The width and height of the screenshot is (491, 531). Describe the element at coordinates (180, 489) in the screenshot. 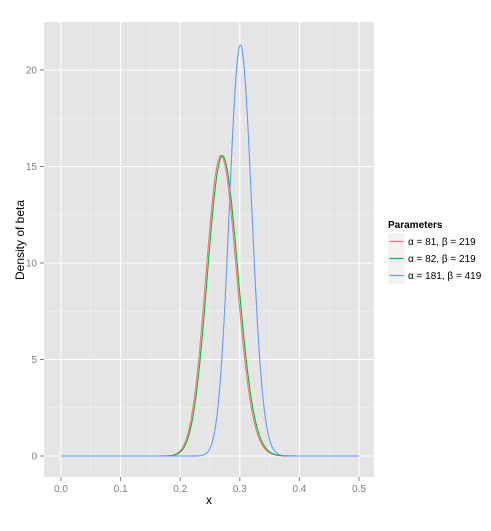

I see `x-tick-label: 0.2` at that location.